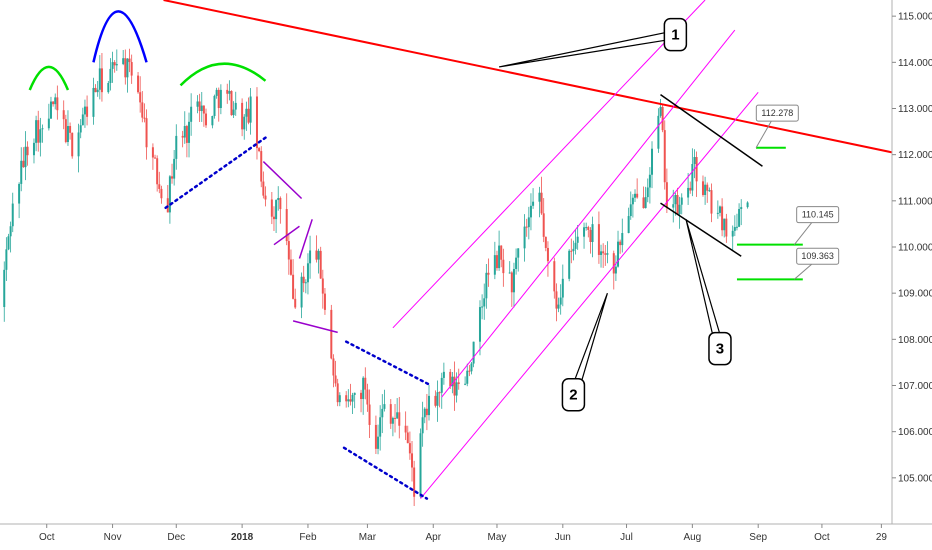  Describe the element at coordinates (777, 126) in the screenshot. I see `price-label: 112.278` at that location.